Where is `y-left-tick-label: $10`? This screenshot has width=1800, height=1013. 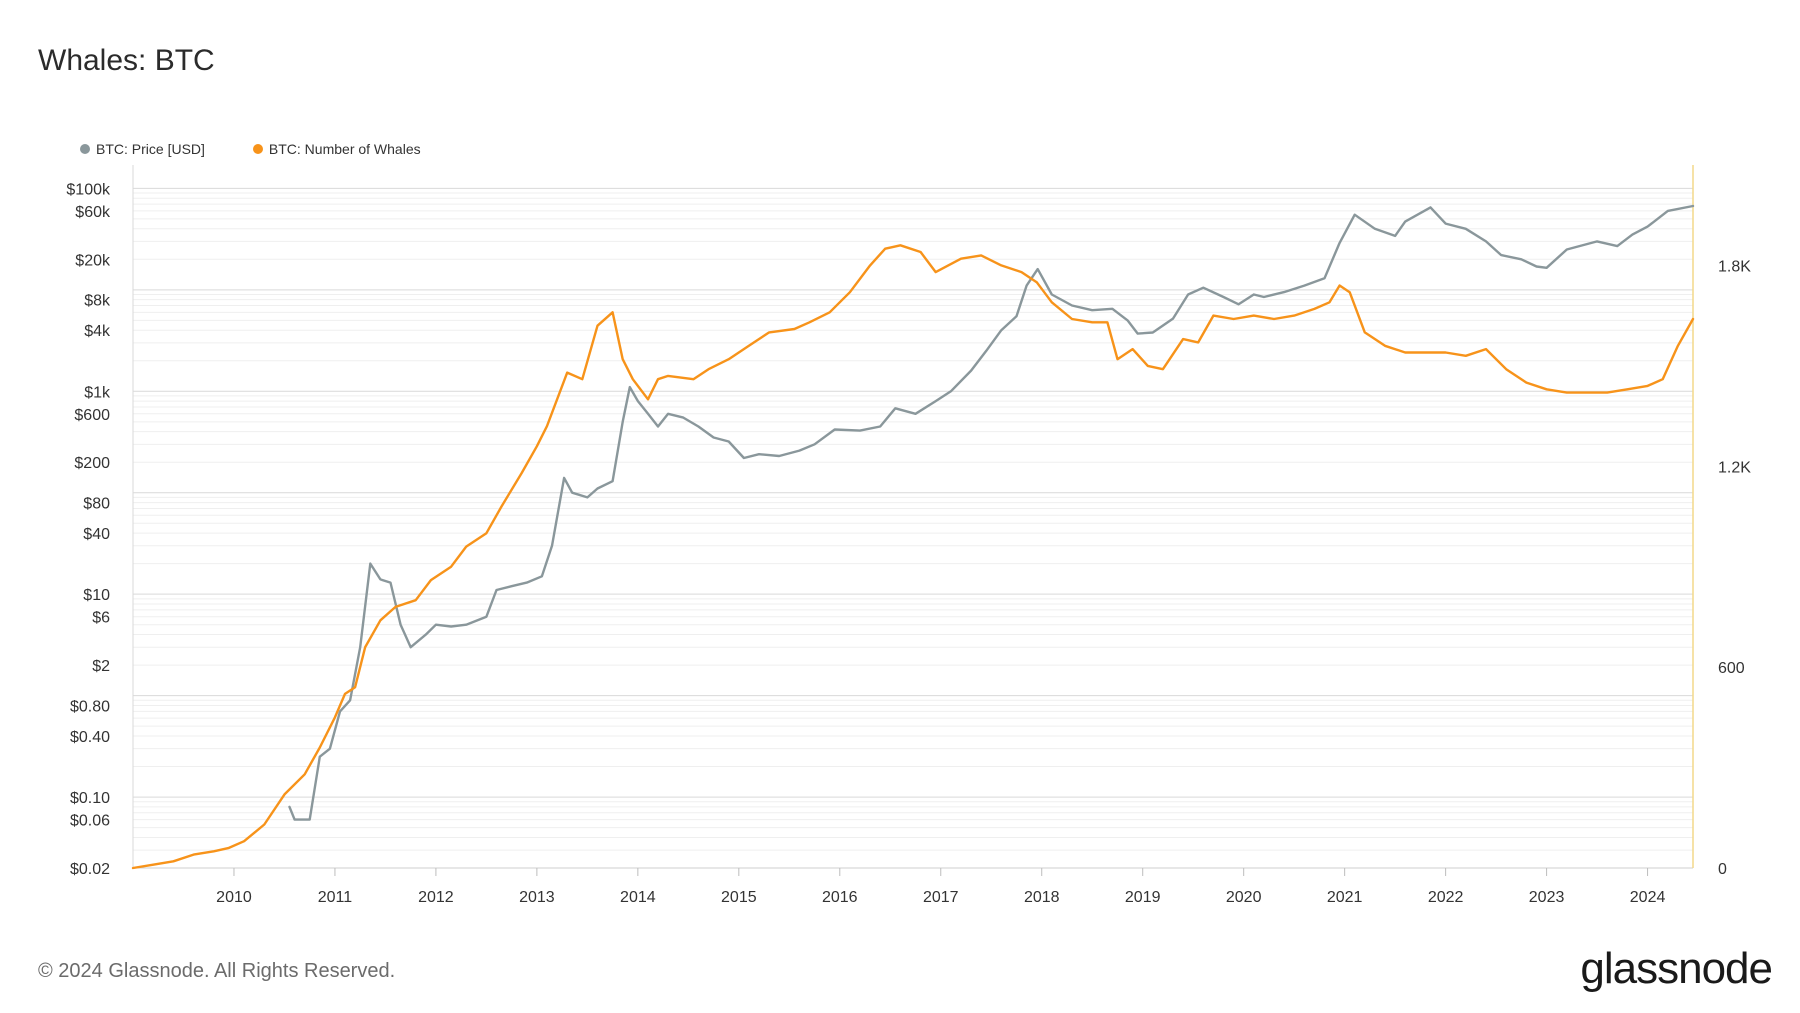 y-left-tick-label: $10 is located at coordinates (96, 595).